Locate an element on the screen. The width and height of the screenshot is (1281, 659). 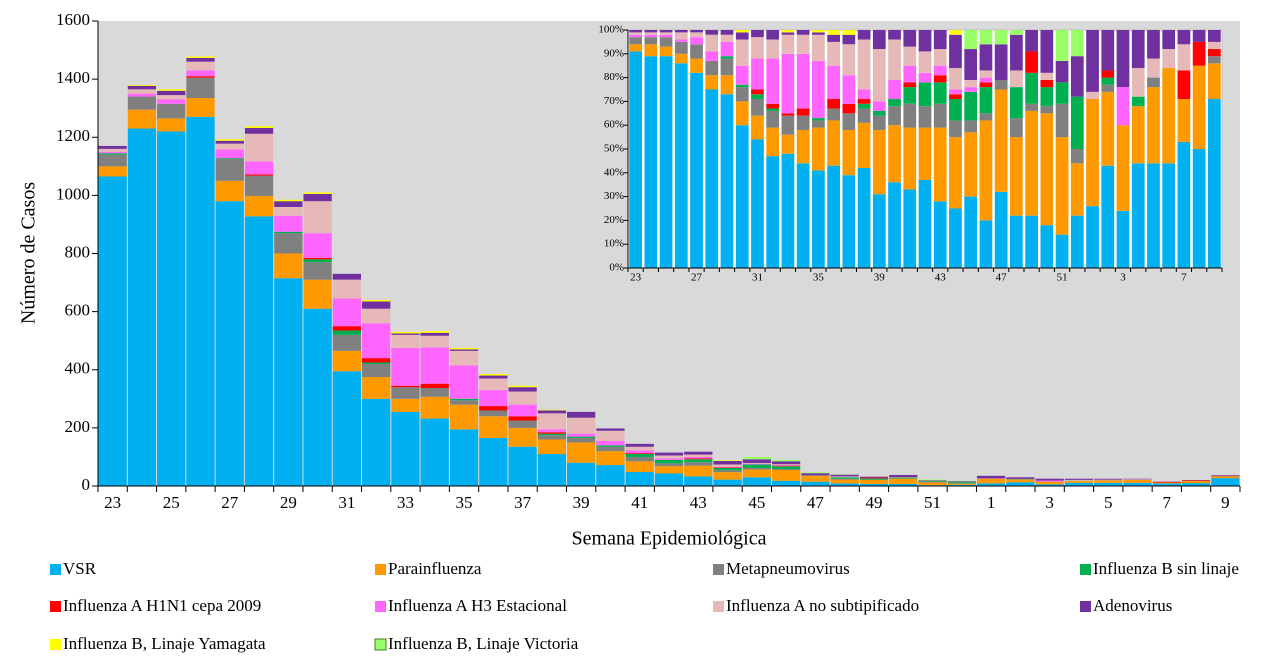
x-tick-label: 3 is located at coordinates (1123, 278).